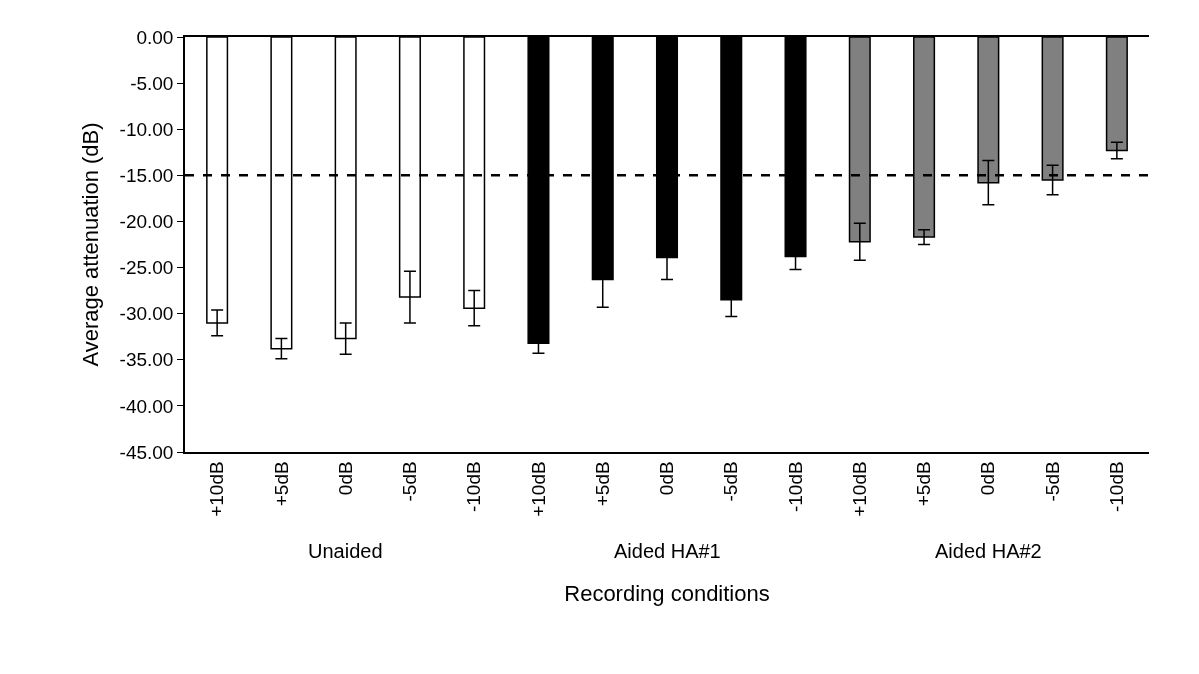 This screenshot has width=1199, height=674. I want to click on y-tick-label: -35.00, so click(146, 360).